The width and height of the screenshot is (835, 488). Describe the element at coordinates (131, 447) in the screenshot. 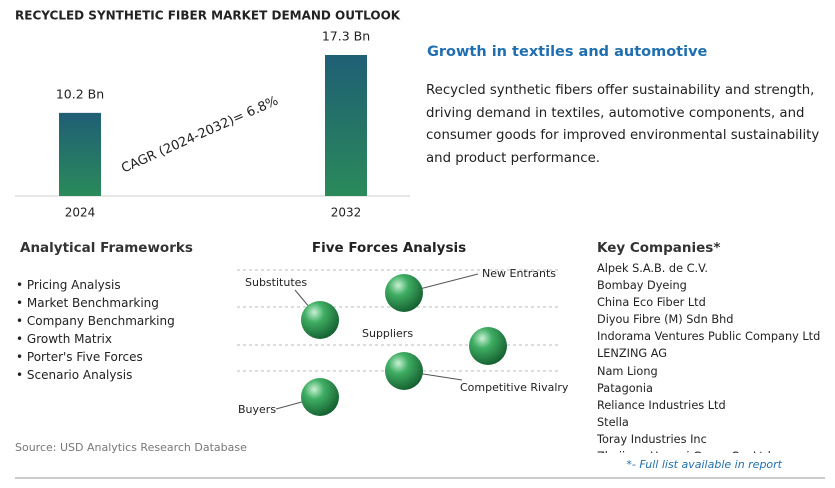

I see `source: Source: USD Analytics Research Database` at that location.